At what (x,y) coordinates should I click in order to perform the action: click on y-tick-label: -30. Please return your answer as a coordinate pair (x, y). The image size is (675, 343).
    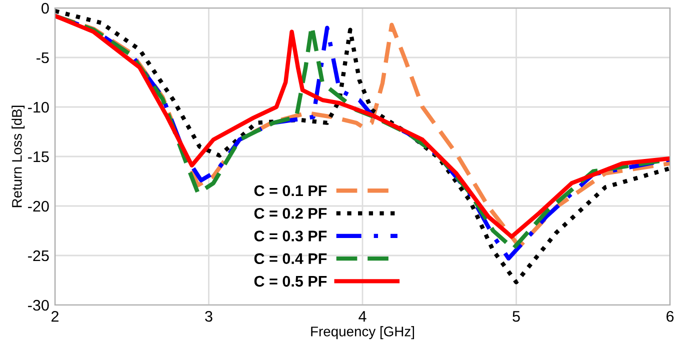
    Looking at the image, I should click on (38, 305).